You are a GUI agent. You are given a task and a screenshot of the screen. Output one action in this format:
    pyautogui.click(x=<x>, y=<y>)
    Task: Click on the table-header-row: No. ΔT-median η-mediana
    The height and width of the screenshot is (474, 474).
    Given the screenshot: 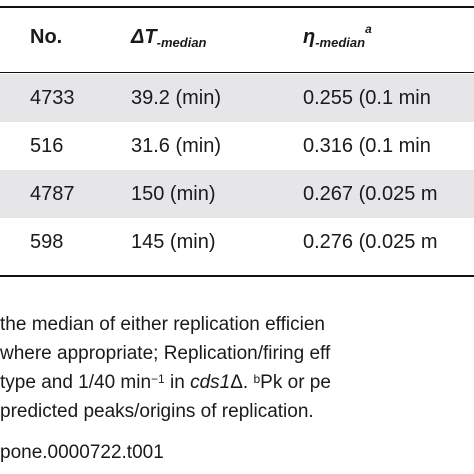 What is the action you would take?
    pyautogui.click(x=237, y=37)
    